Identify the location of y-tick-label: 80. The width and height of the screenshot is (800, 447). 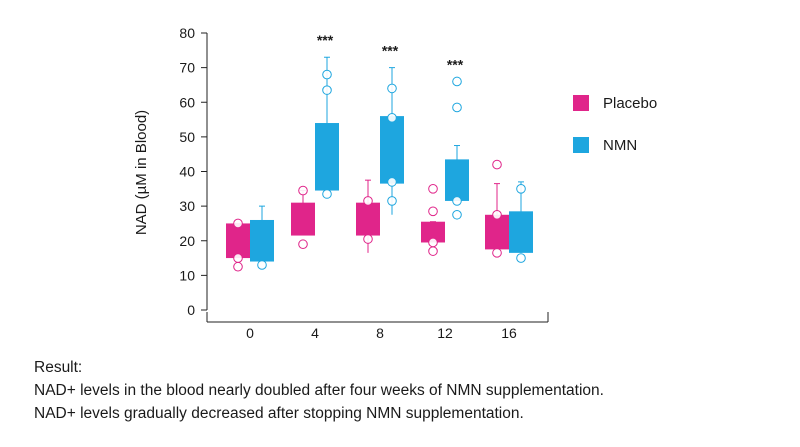
(187, 33).